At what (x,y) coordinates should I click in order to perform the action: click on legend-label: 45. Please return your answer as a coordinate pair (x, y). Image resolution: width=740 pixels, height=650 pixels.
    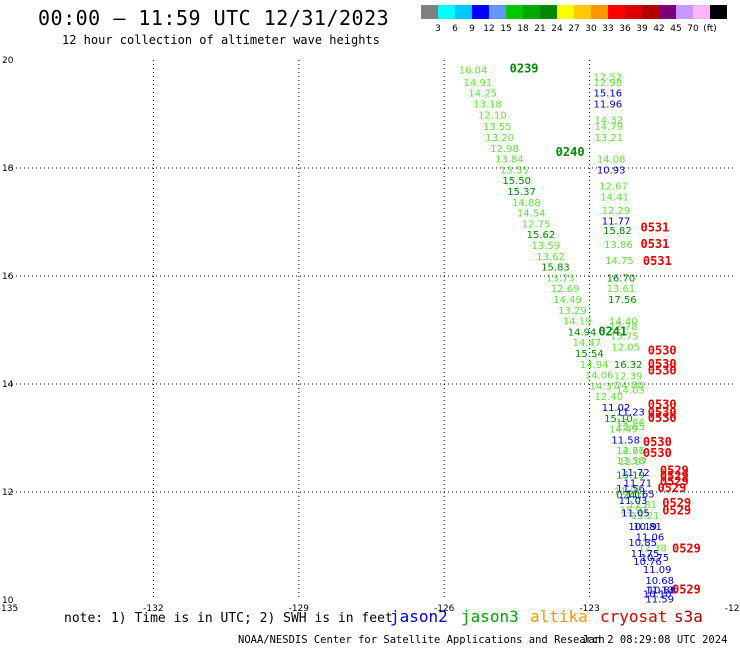
    Looking at the image, I should click on (675, 29).